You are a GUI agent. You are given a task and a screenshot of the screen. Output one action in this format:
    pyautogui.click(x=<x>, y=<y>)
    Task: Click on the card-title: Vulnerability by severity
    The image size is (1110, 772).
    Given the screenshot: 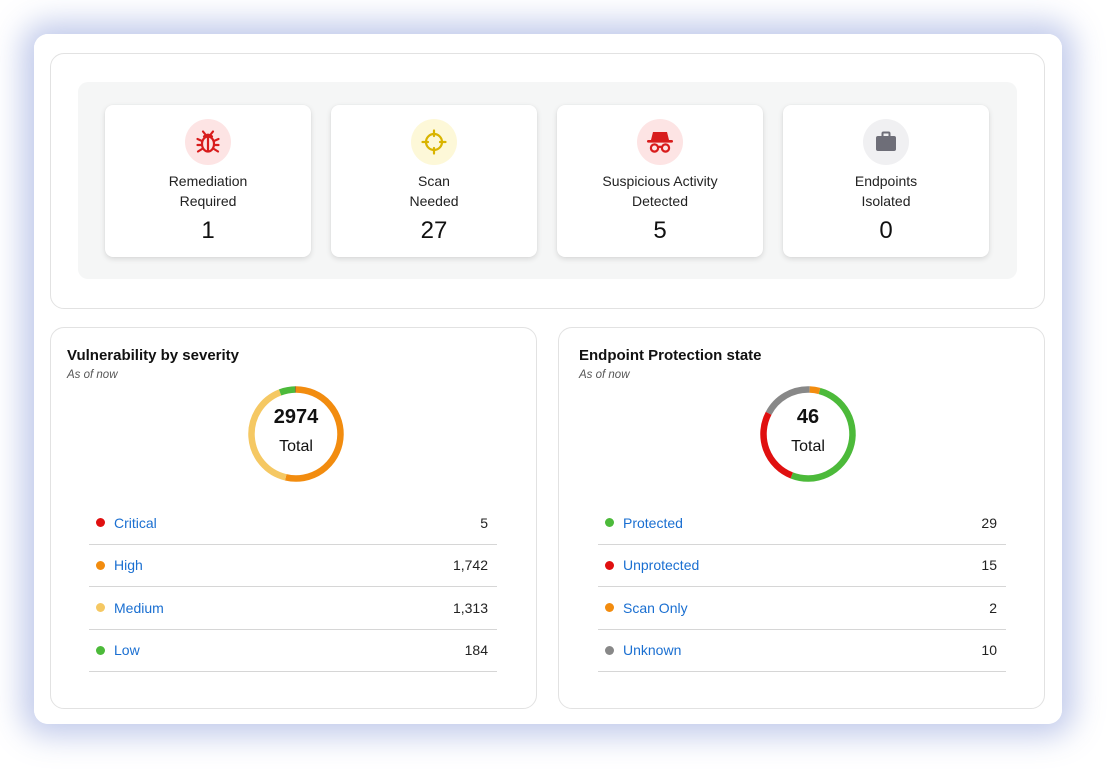 What is the action you would take?
    pyautogui.click(x=153, y=355)
    